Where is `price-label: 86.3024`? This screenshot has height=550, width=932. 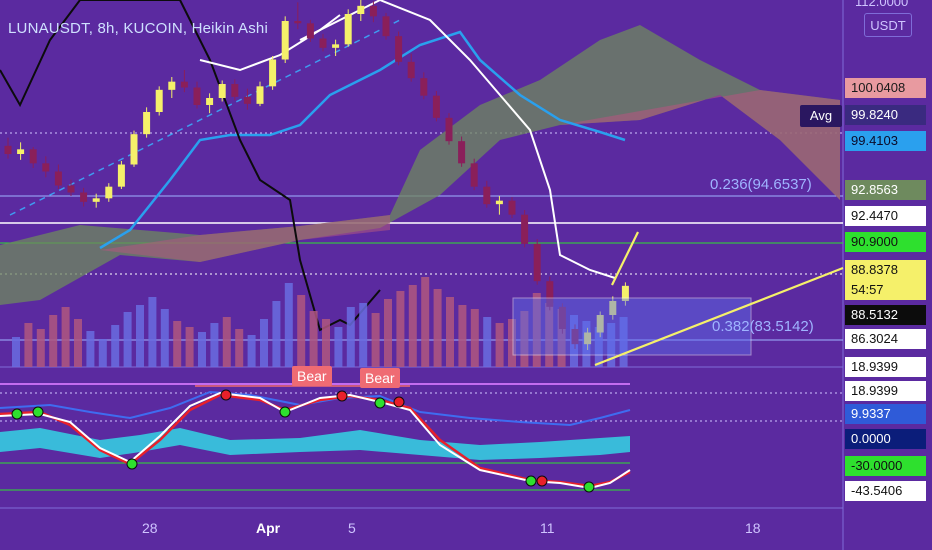
price-label: 86.3024 is located at coordinates (885, 339).